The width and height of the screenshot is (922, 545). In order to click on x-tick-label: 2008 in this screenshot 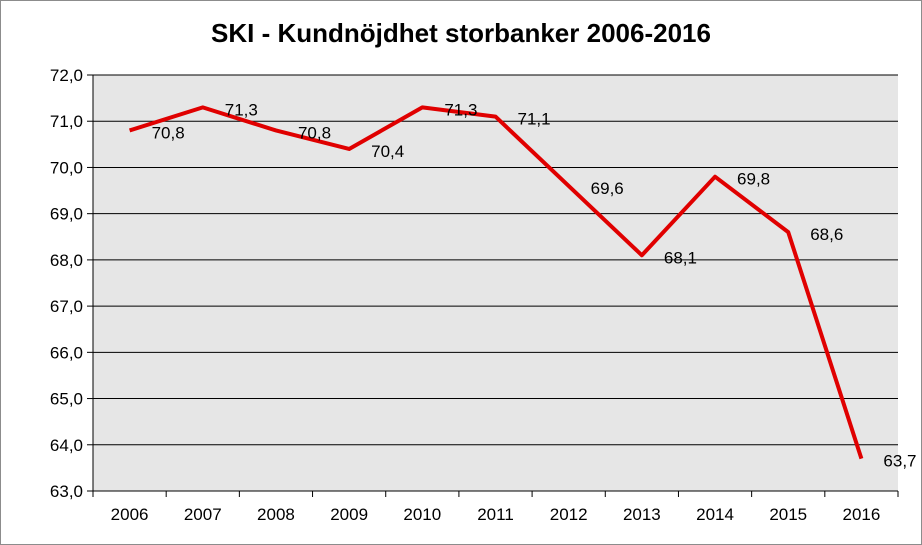, I will do `click(276, 514)`.